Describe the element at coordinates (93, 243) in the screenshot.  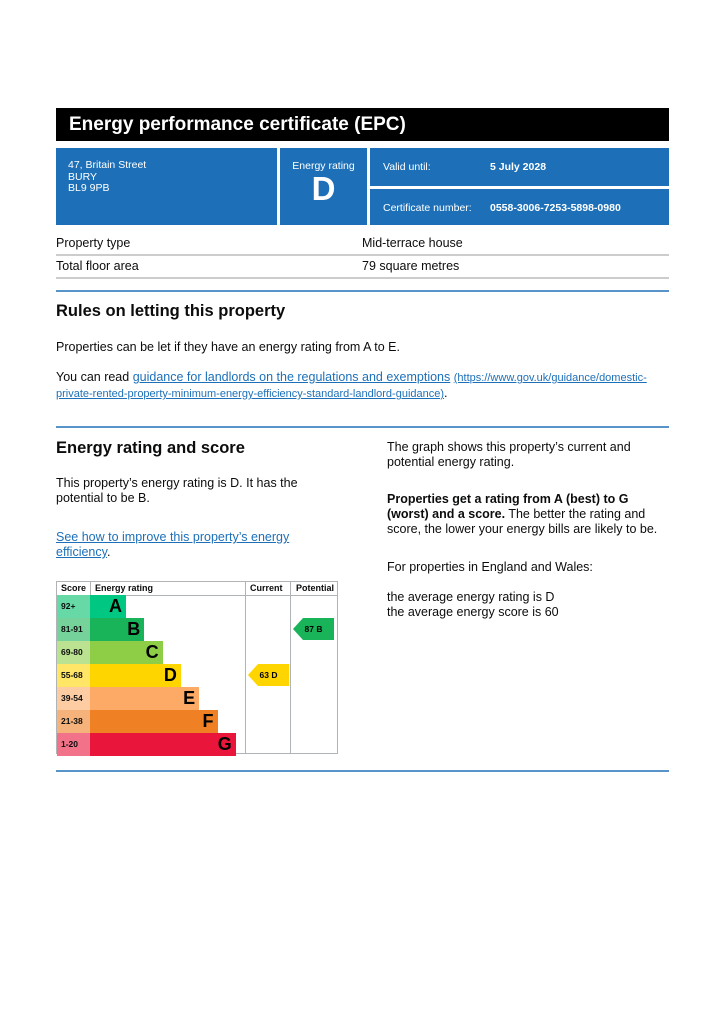
I see `property-type-label: Property type` at that location.